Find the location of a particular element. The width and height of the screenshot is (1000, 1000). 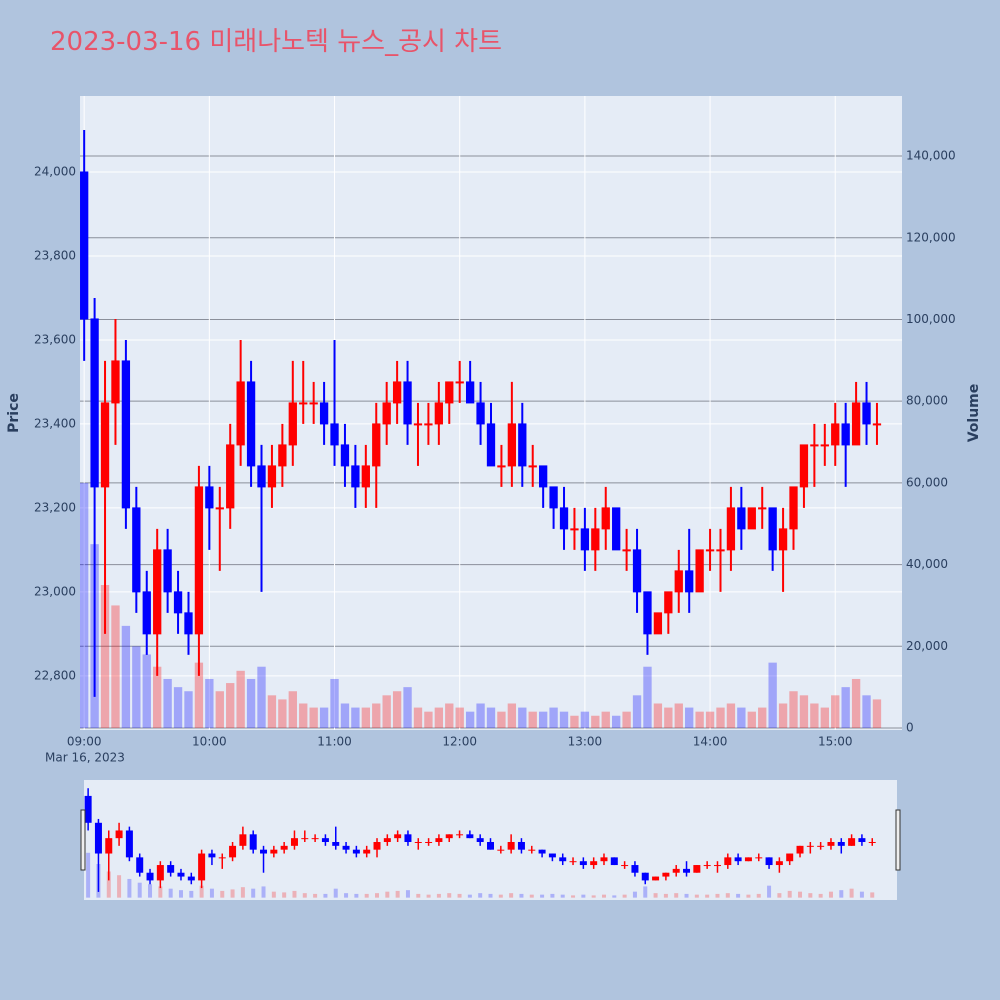

y-tick-label: 23,800 is located at coordinates (55, 255).